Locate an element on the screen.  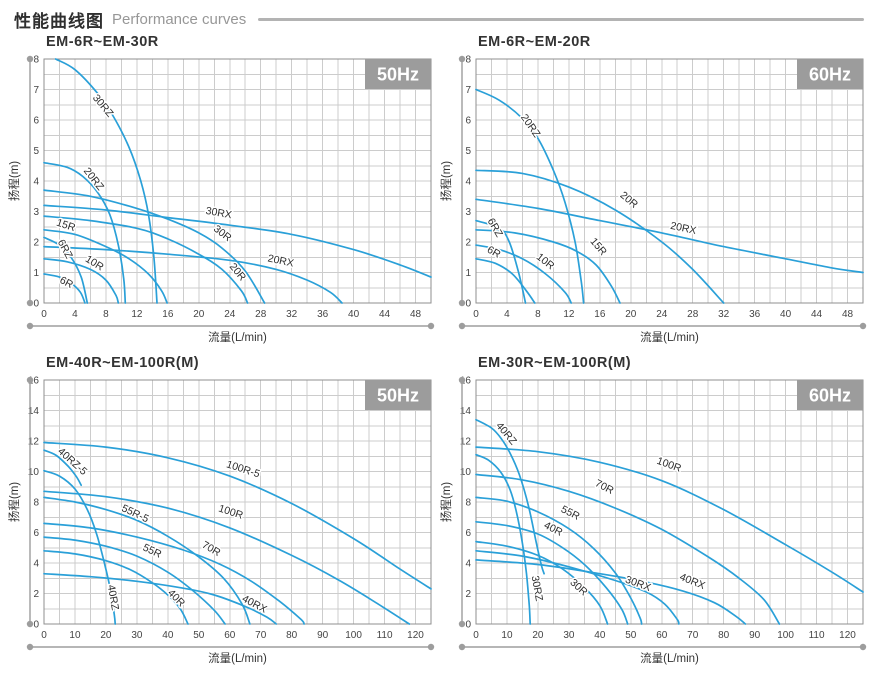
curve-label-100R: 100R is located at coordinates (231, 512).